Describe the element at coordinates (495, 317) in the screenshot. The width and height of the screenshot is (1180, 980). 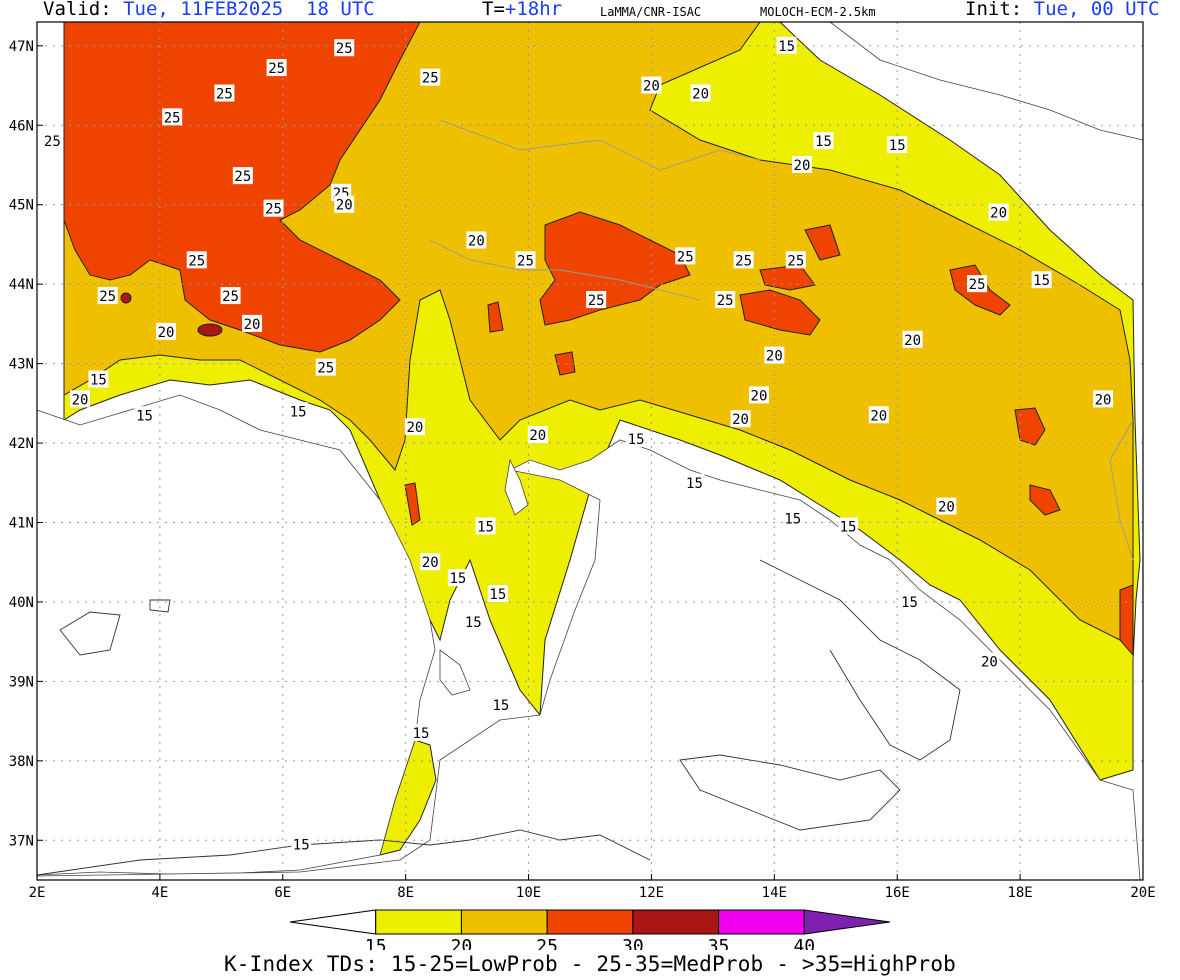
I see `k25-area-small2` at that location.